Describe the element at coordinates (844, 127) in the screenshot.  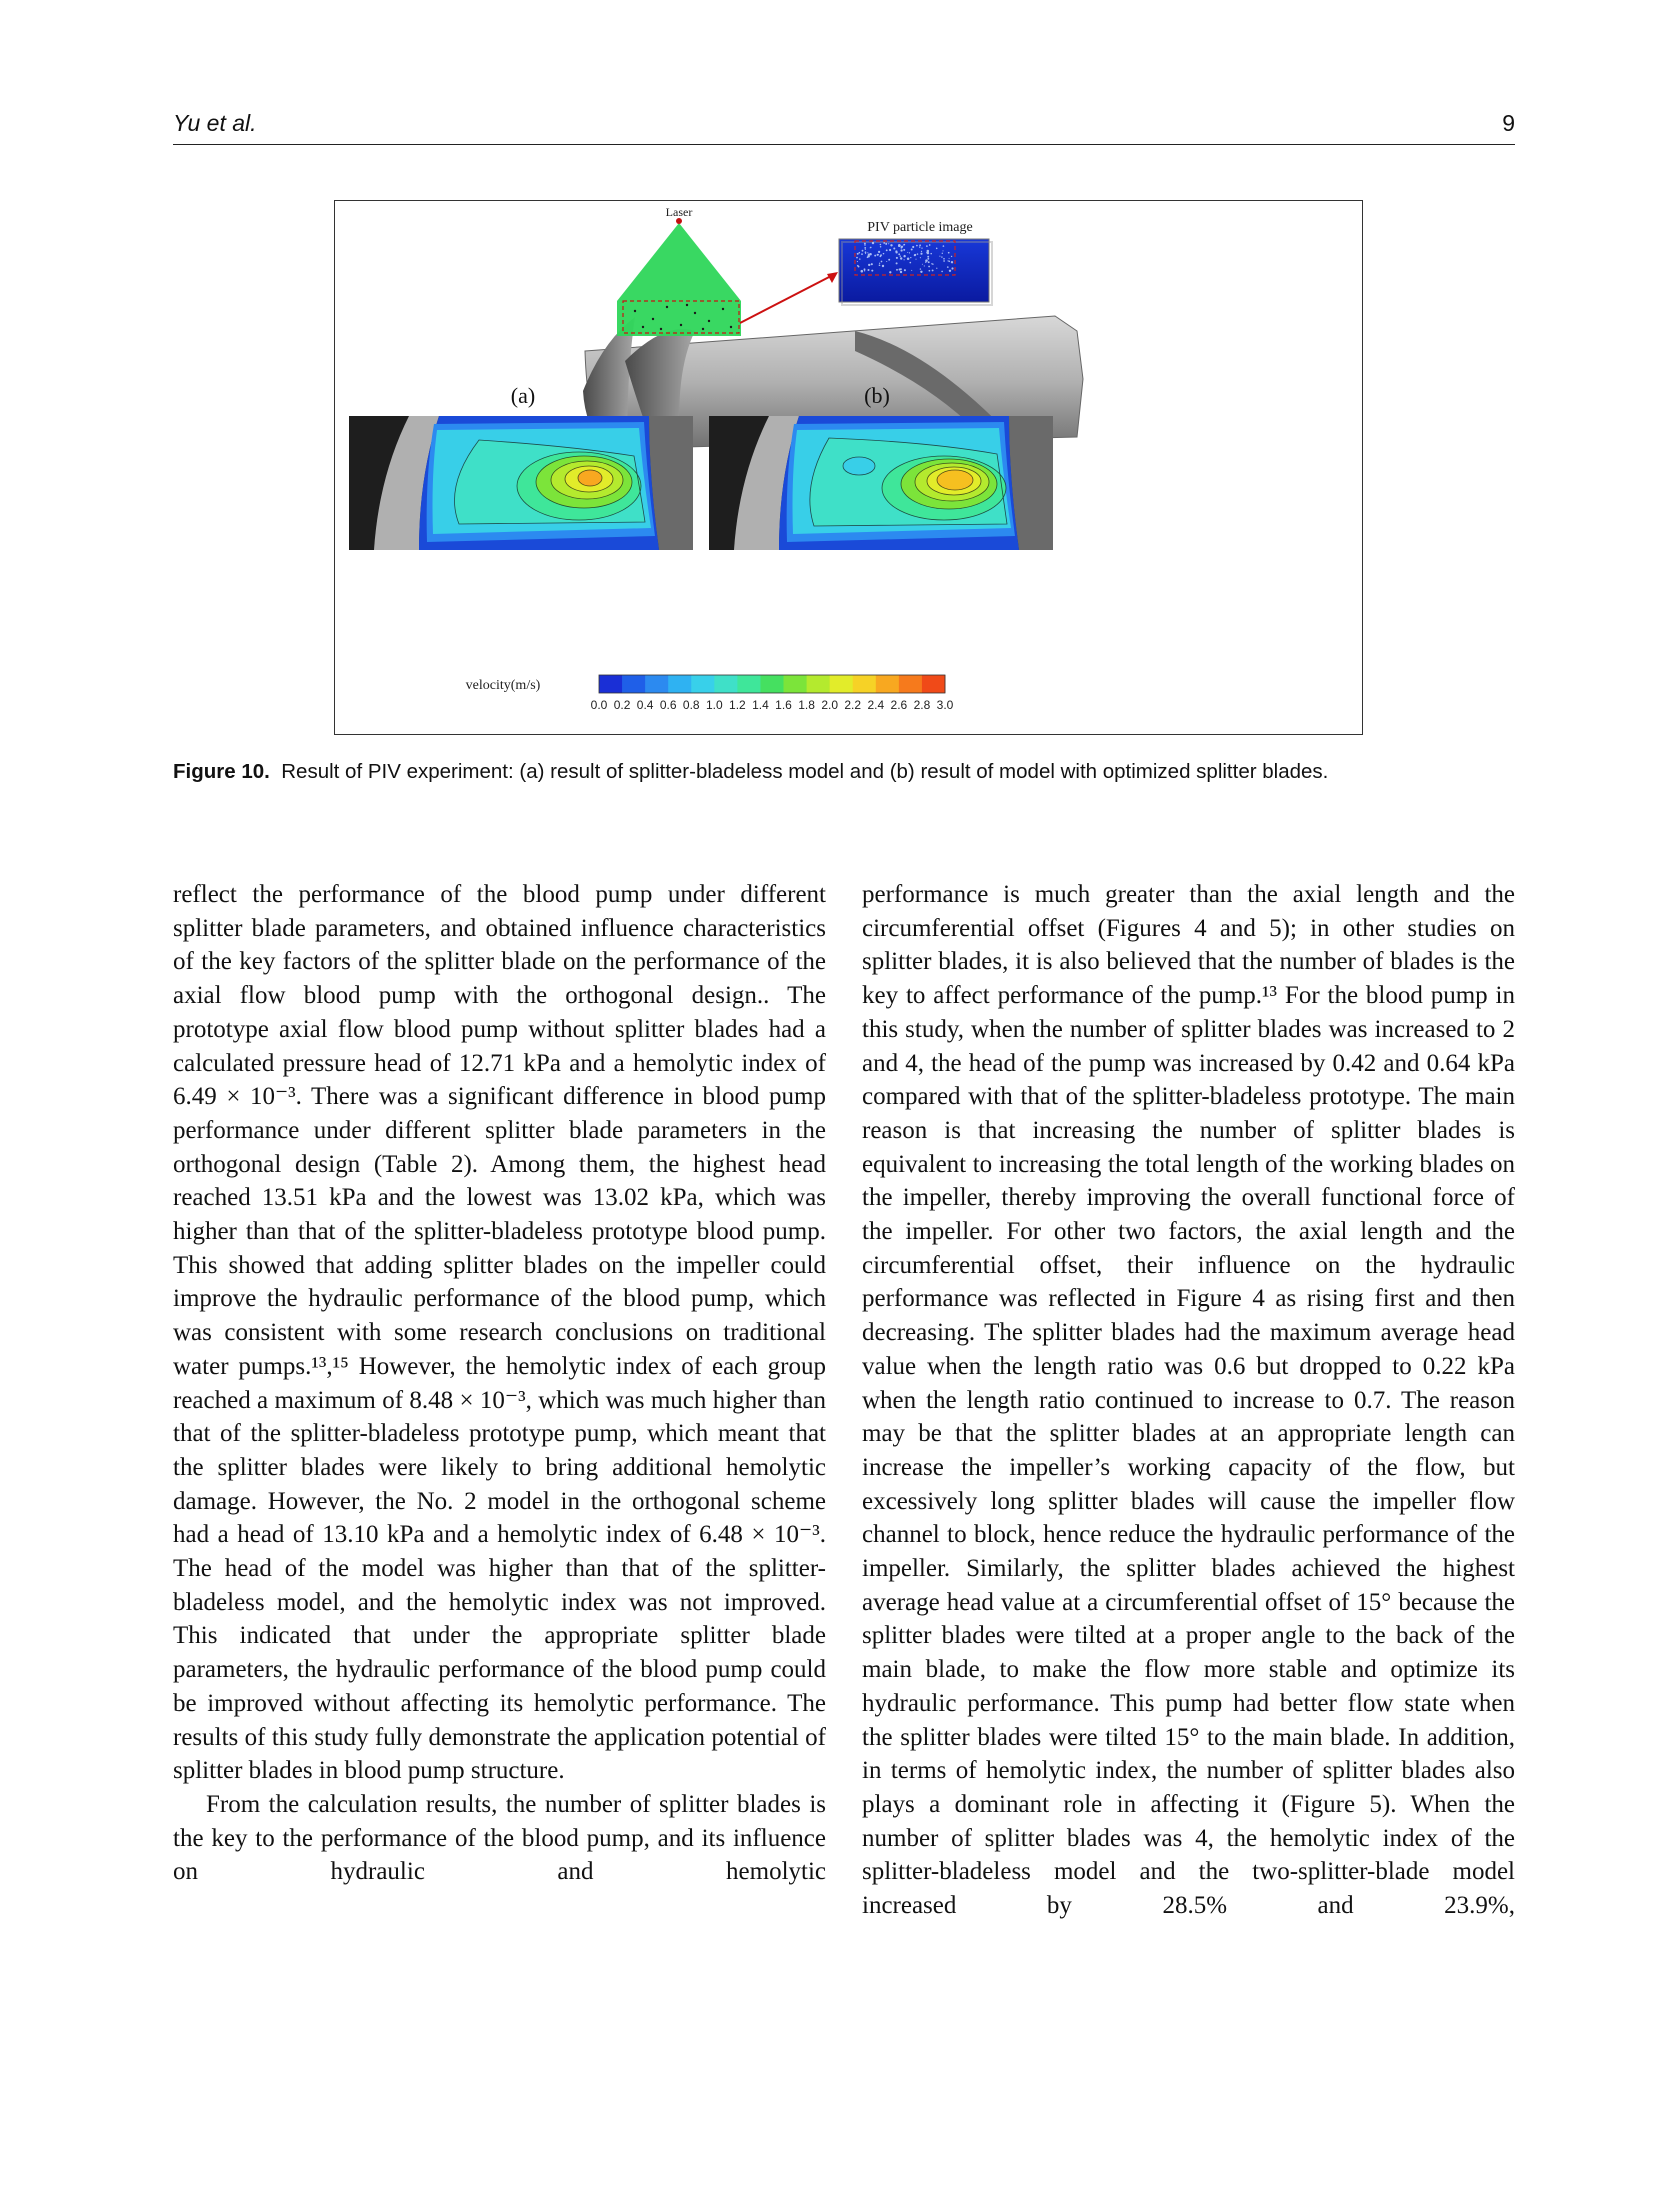
I see `running-head: Yu et al. 9` at that location.